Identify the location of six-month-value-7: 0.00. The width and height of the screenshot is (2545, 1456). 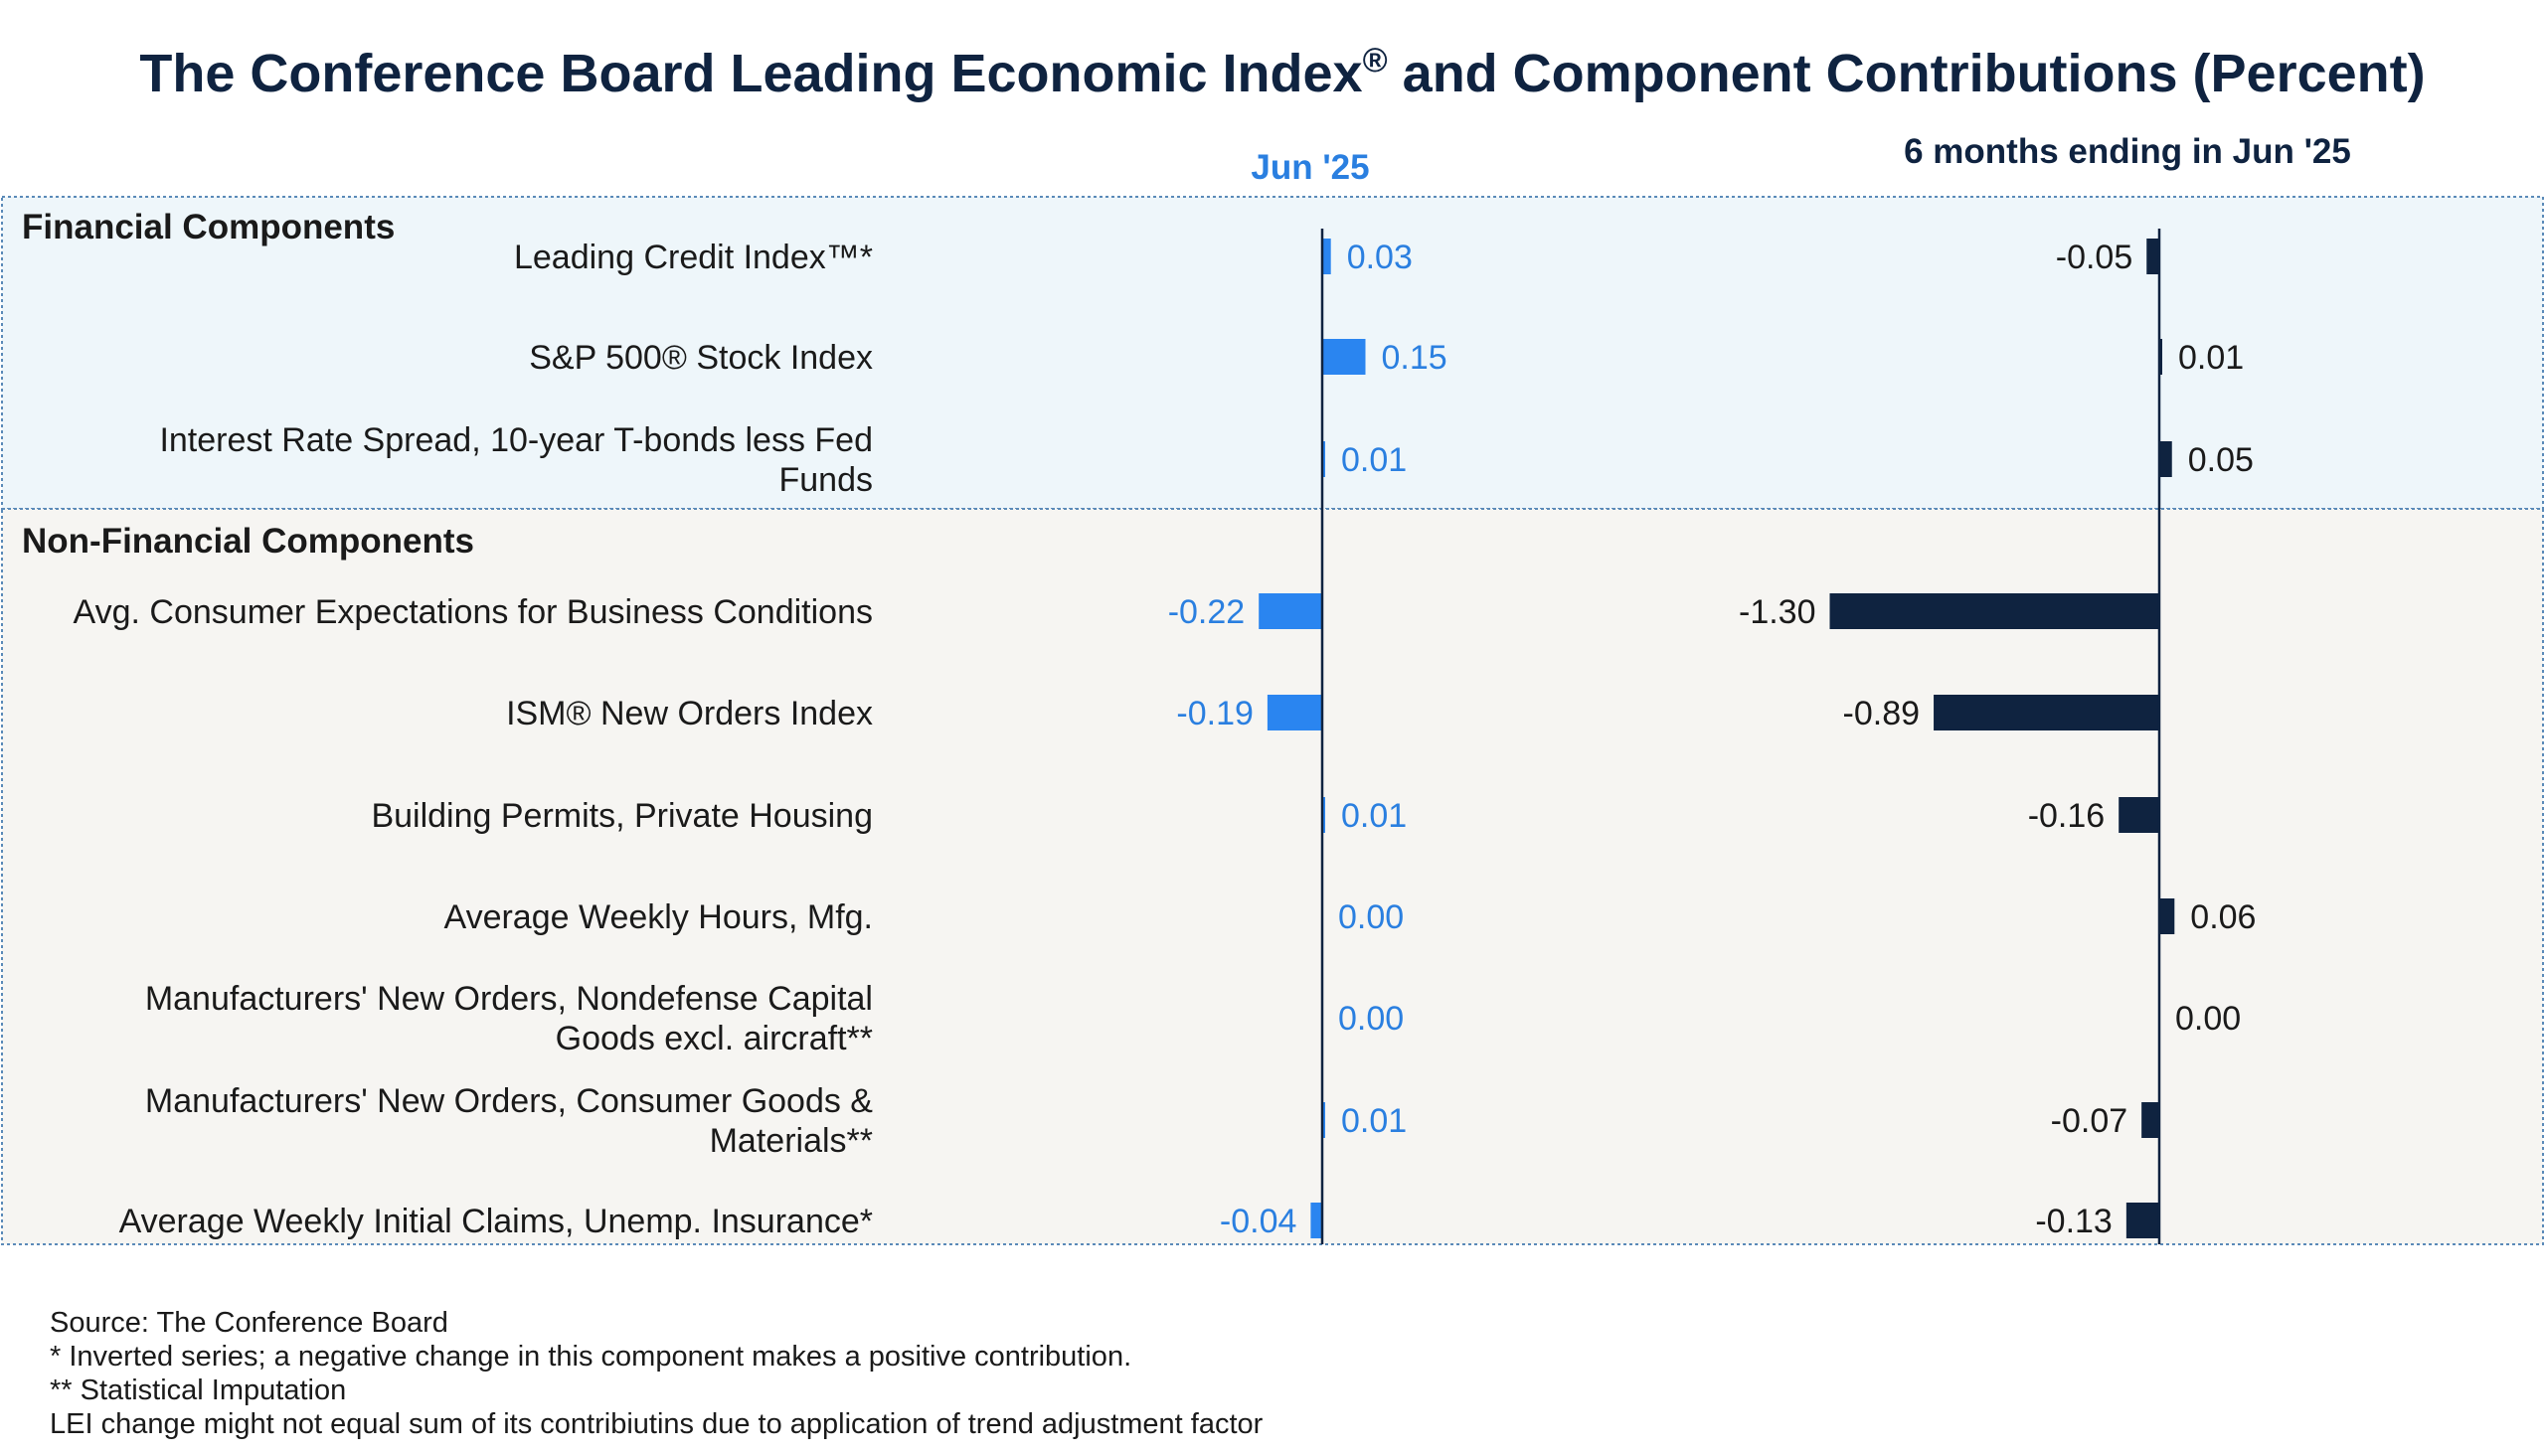
(2208, 1019).